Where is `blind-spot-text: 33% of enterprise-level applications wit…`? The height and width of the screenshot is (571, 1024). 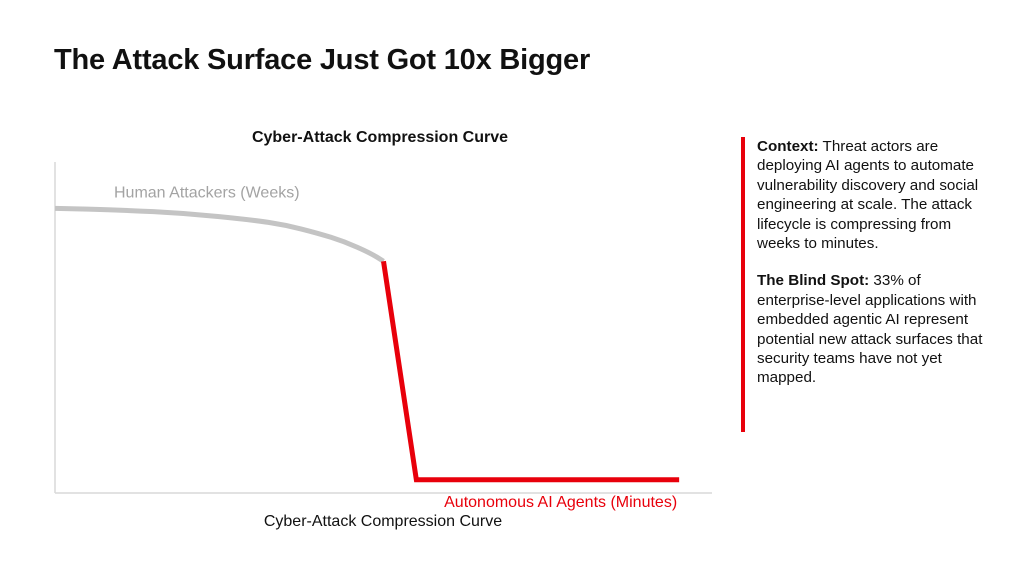 blind-spot-text: 33% of enterprise-level applications wit… is located at coordinates (870, 329).